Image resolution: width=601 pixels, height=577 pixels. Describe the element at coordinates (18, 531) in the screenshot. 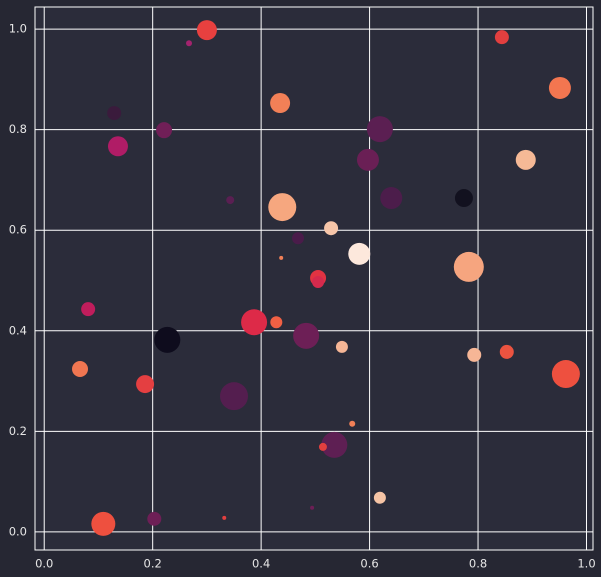

I see `y-tick-label: 0.0` at that location.